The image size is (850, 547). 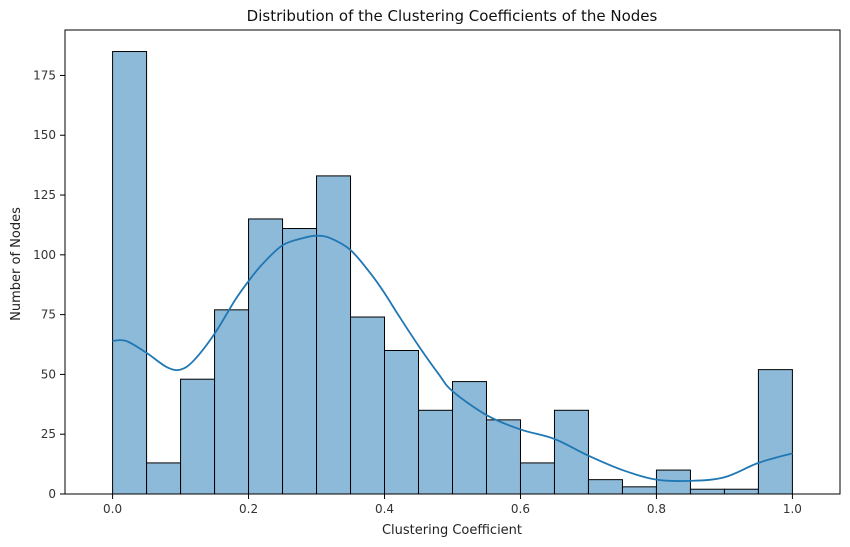 I want to click on y-tick-label: 50, so click(x=48, y=374).